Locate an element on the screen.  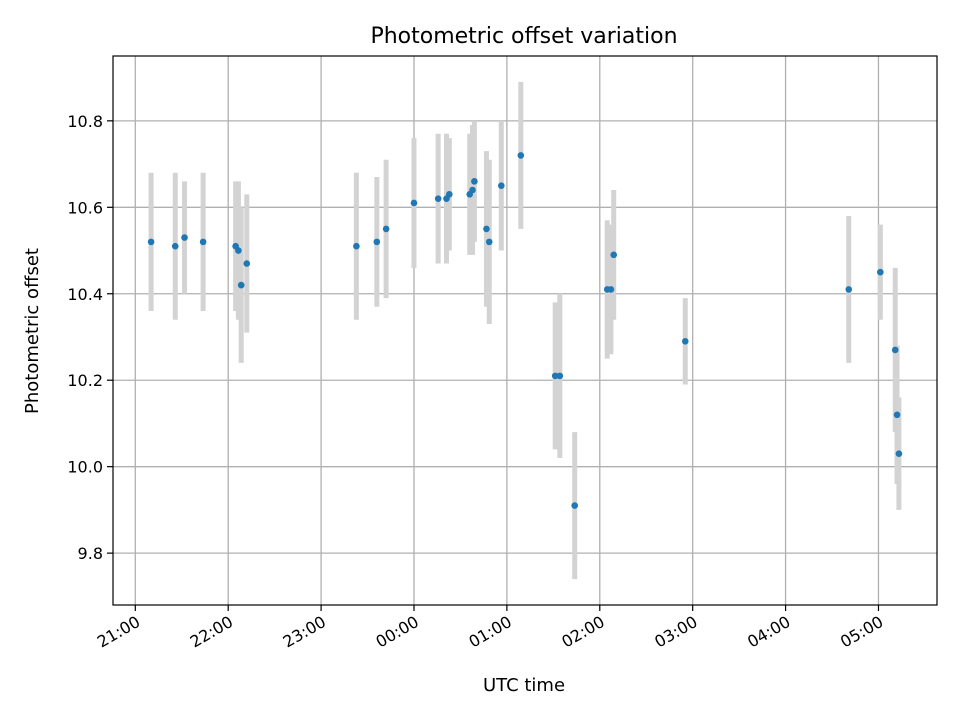
x-tick-label: 22:00 is located at coordinates (211, 632).